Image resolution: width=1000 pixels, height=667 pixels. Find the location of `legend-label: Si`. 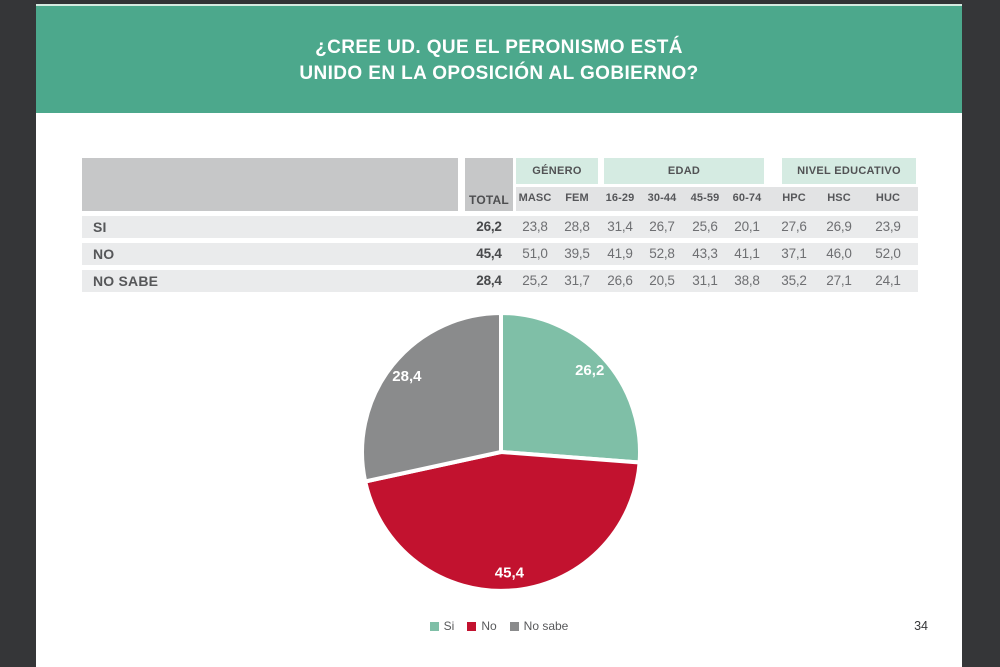

legend-label: Si is located at coordinates (449, 626).